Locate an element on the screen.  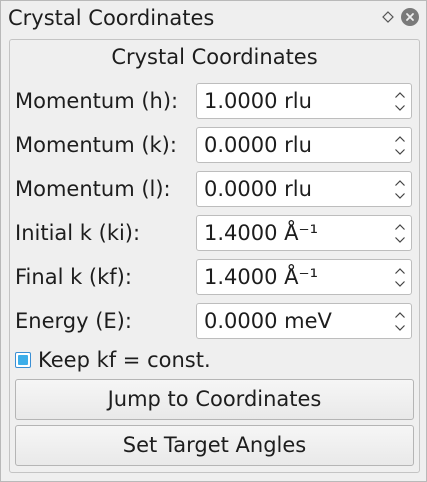
energy-value: 0.0000 meV is located at coordinates (268, 321).